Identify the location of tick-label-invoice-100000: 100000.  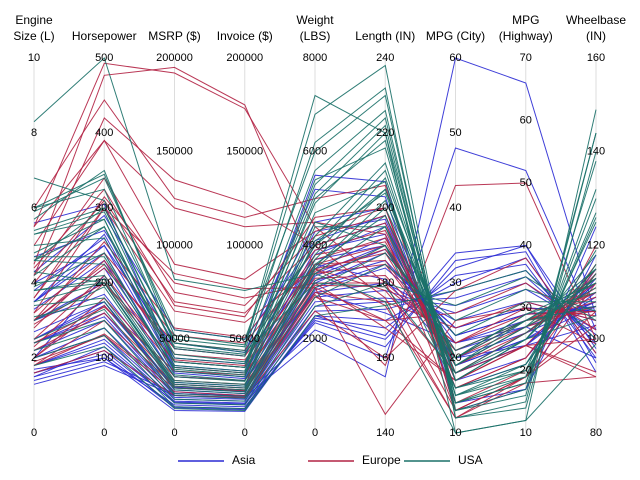
(244, 245).